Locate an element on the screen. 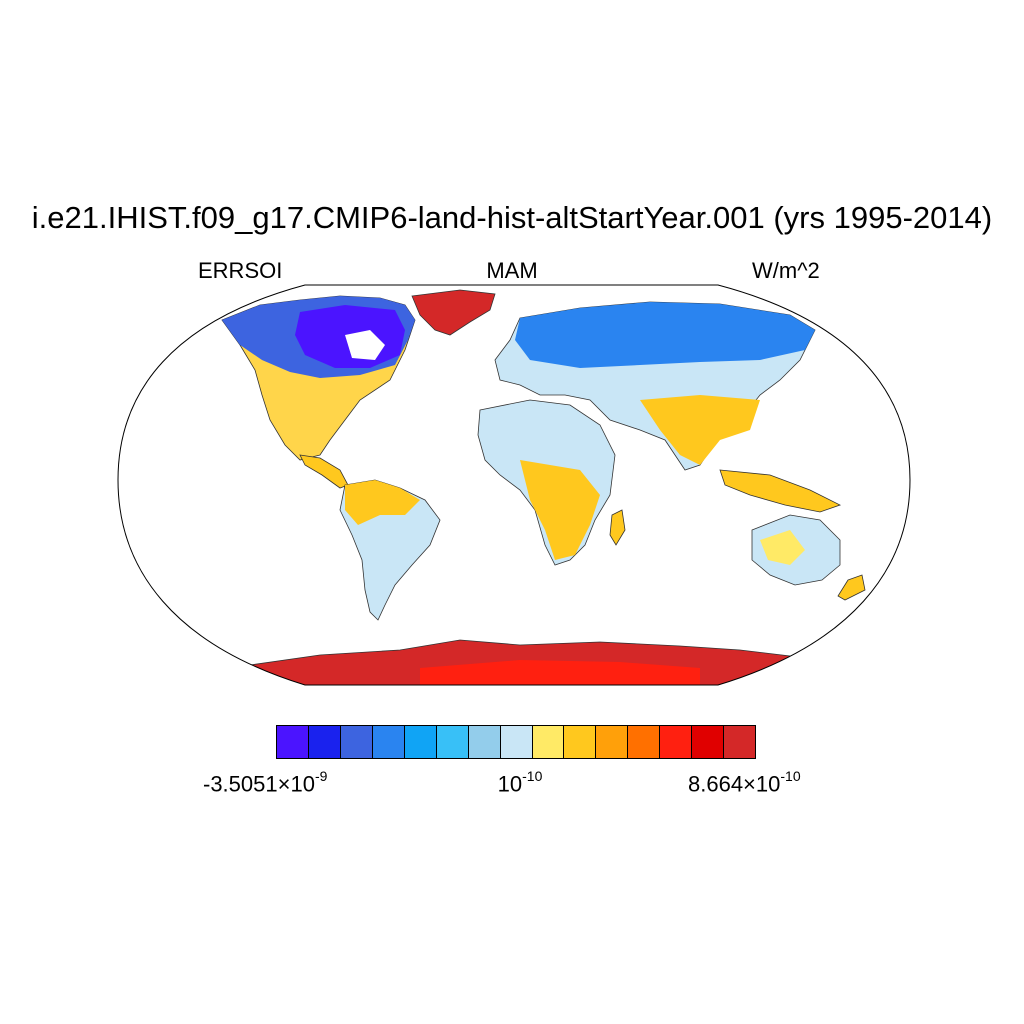 The height and width of the screenshot is (1024, 1024). south-america-warm is located at coordinates (382, 502).